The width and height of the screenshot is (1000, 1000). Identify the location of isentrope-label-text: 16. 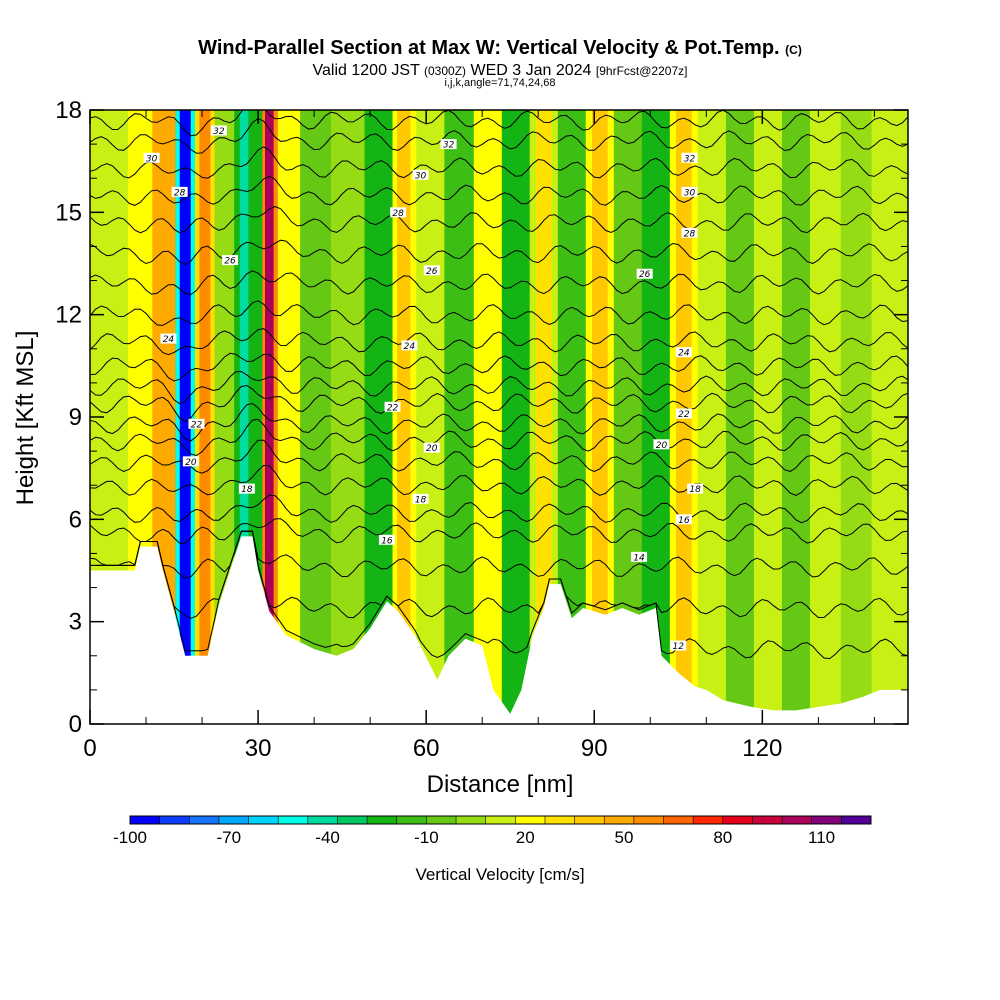
(684, 521).